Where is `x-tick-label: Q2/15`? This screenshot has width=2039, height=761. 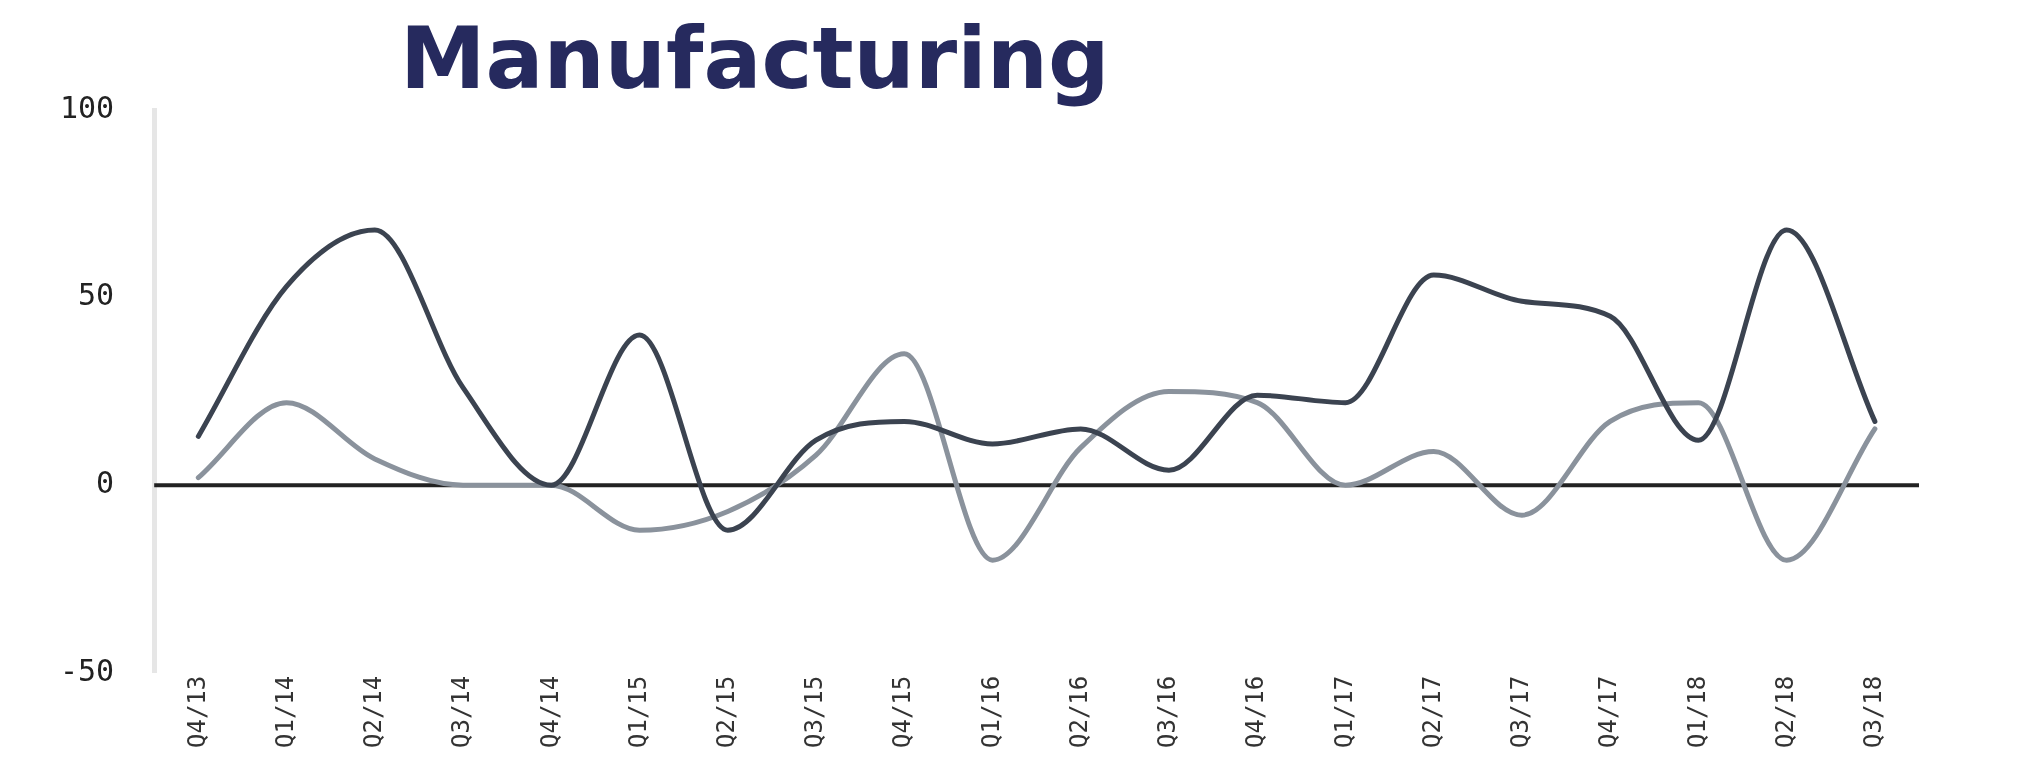
x-tick-label: Q2/15 is located at coordinates (725, 711).